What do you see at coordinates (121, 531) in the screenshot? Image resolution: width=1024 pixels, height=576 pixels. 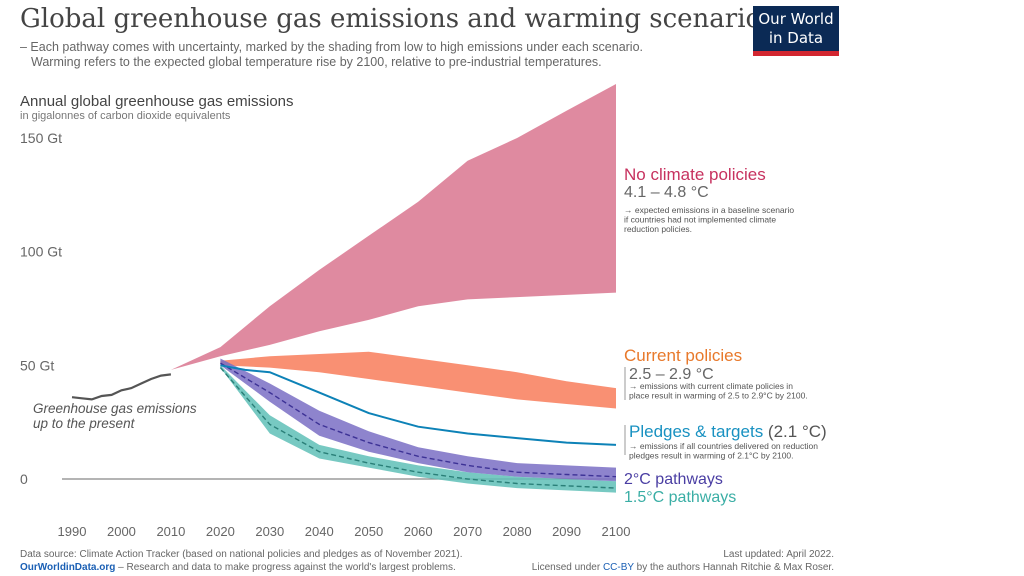 I see `x-tick-label-2000: 2000` at bounding box center [121, 531].